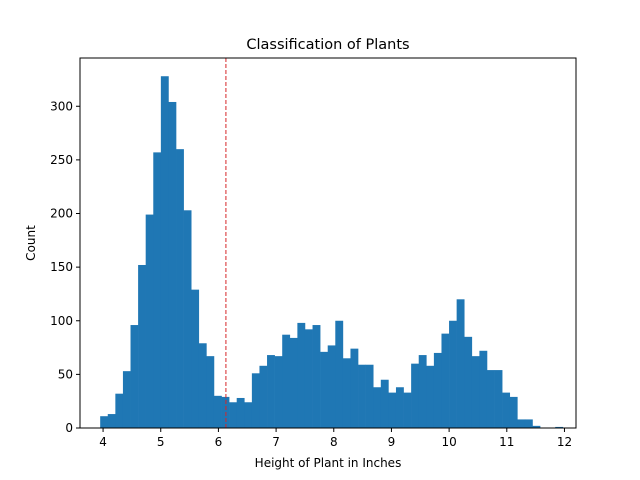 This screenshot has height=480, width=640. I want to click on x-tick-label: 11, so click(506, 442).